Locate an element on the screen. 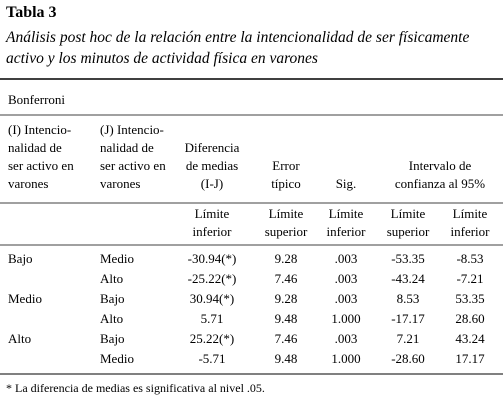 Image resolution: width=503 pixels, height=402 pixels. cell: -7.21 is located at coordinates (469, 278).